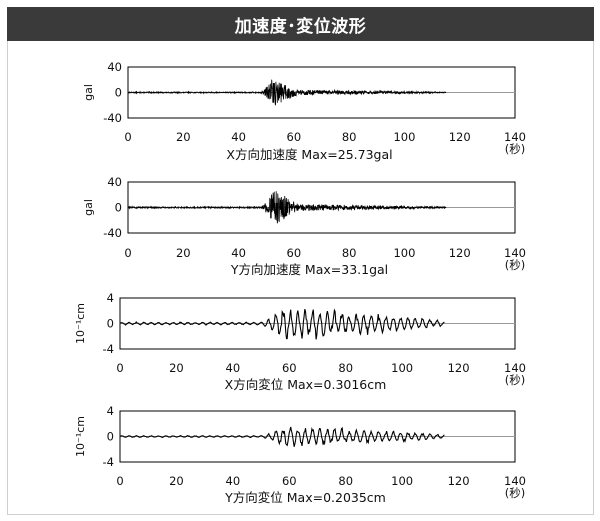 Image resolution: width=600 pixels, height=521 pixels. Describe the element at coordinates (309, 269) in the screenshot. I see `chart-title: Y方向加速度 Max=33.1gal` at that location.